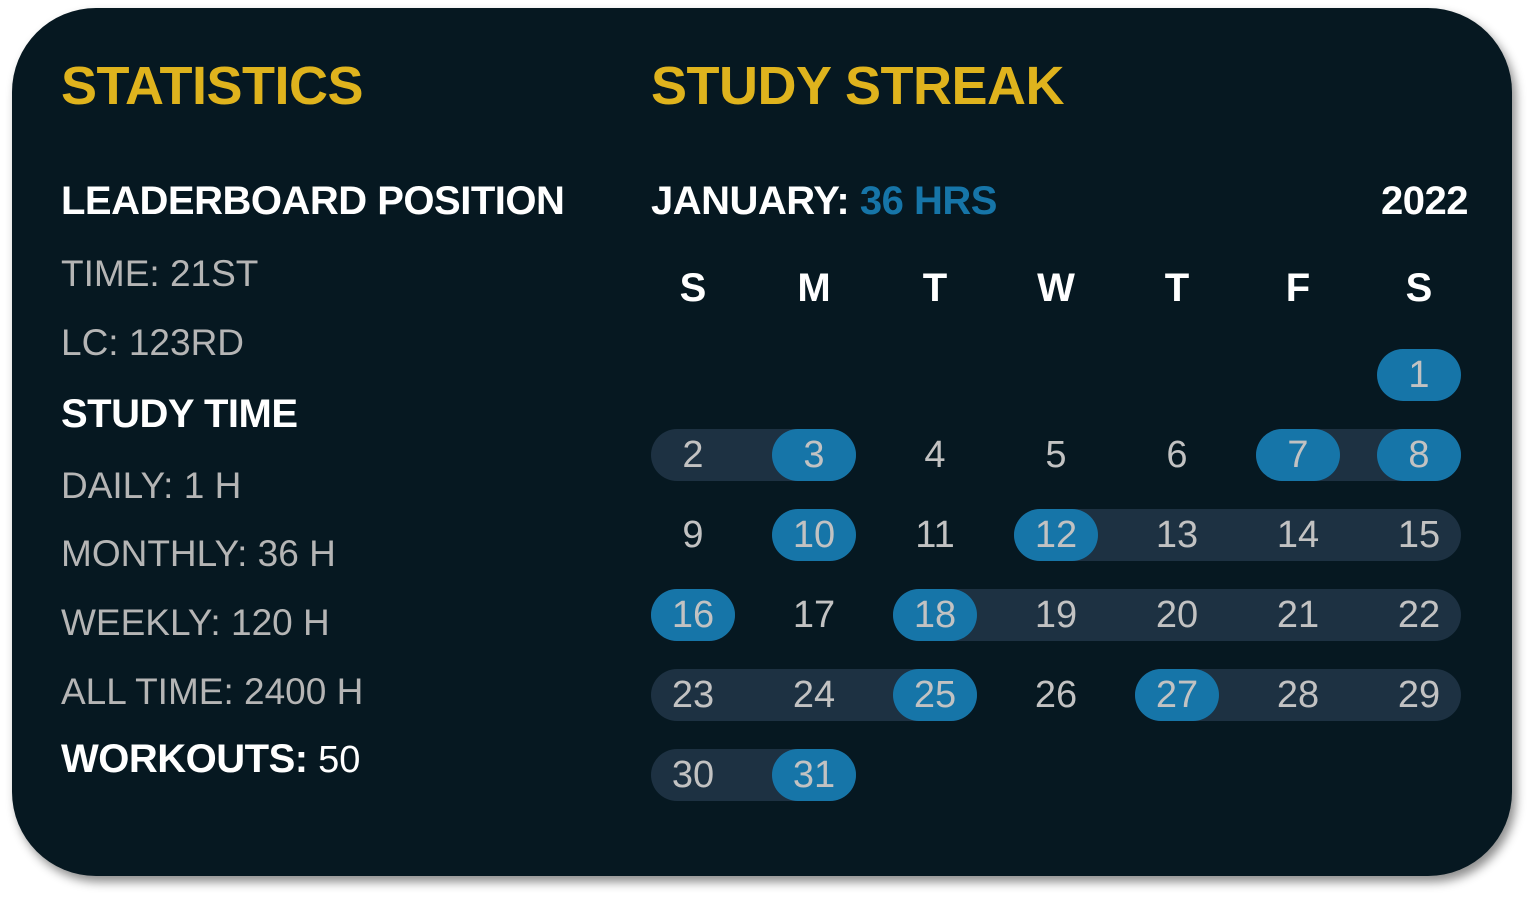 The width and height of the screenshot is (1537, 904). I want to click on calendar-day-25: 25, so click(935, 695).